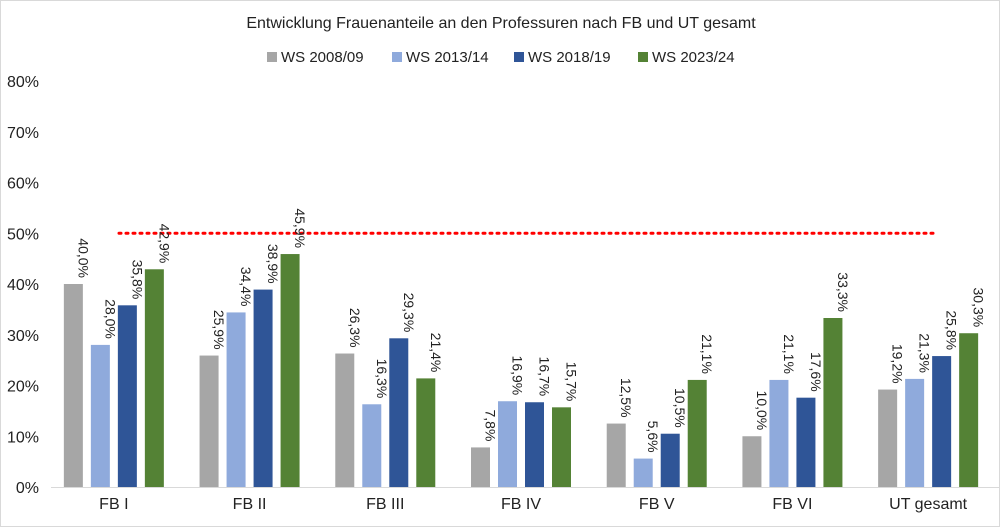 This screenshot has width=1000, height=528. What do you see at coordinates (657, 504) in the screenshot?
I see `x-tick-label: FB V` at bounding box center [657, 504].